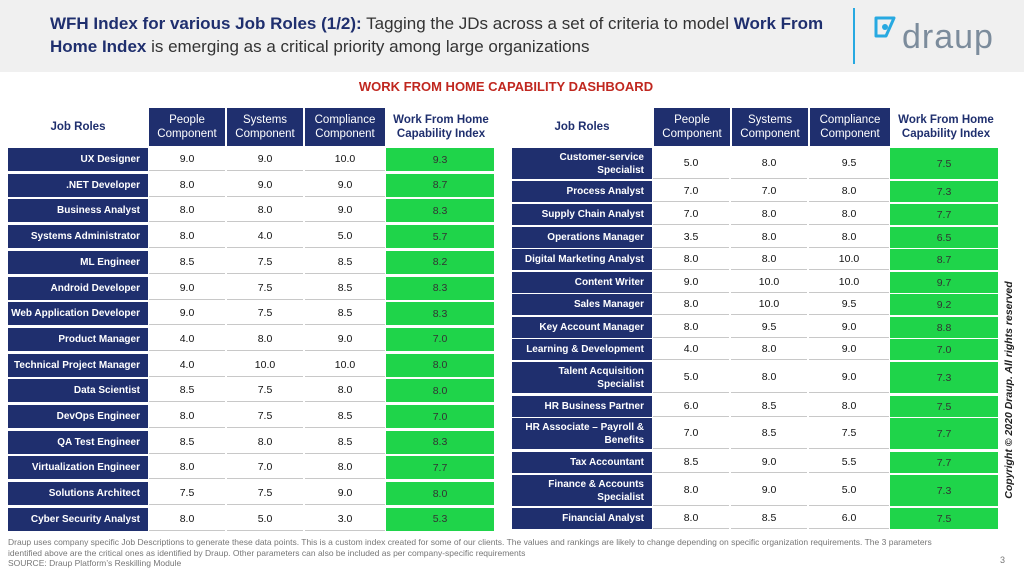  Describe the element at coordinates (251, 442) in the screenshot. I see `table-row: QA Test Engineer 8.5 8.0 8.5 8.3` at that location.